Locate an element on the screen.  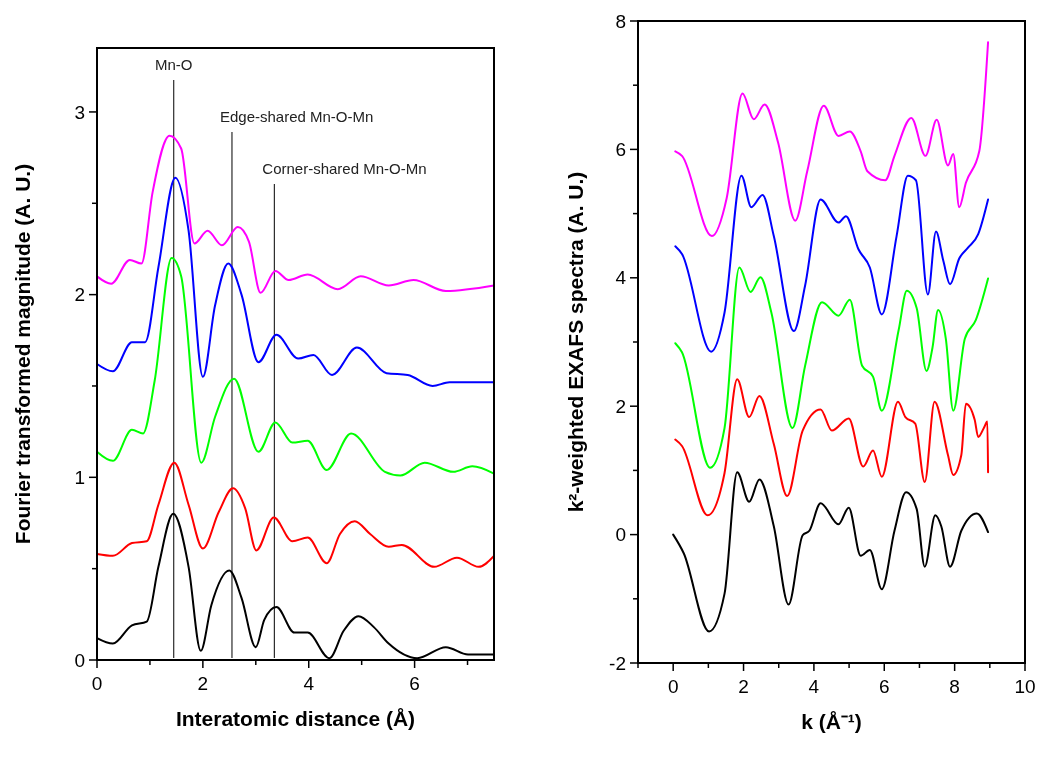
ref-line-label: Corner-shared Mn-O-Mn is located at coordinates (344, 168).